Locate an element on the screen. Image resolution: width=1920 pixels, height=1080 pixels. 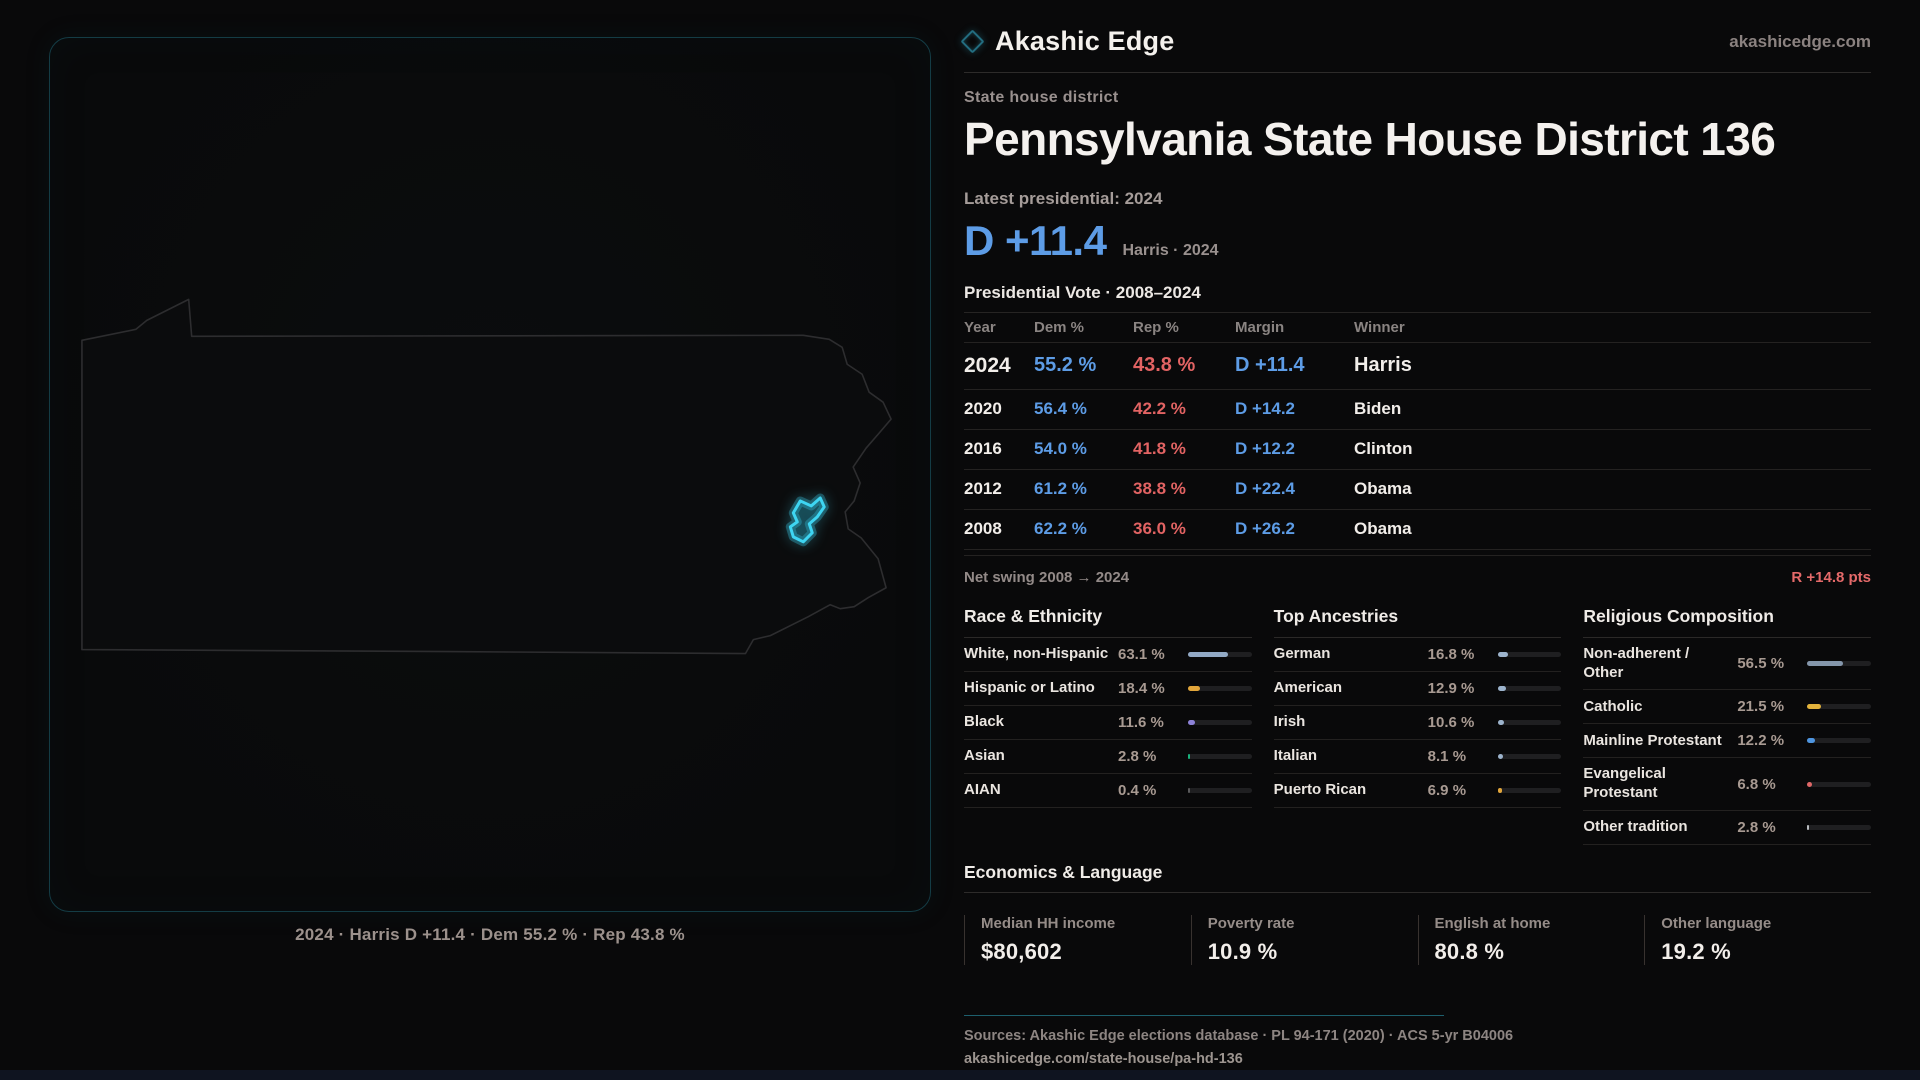
cell-dem-pct: 54.0 % is located at coordinates (1060, 449).